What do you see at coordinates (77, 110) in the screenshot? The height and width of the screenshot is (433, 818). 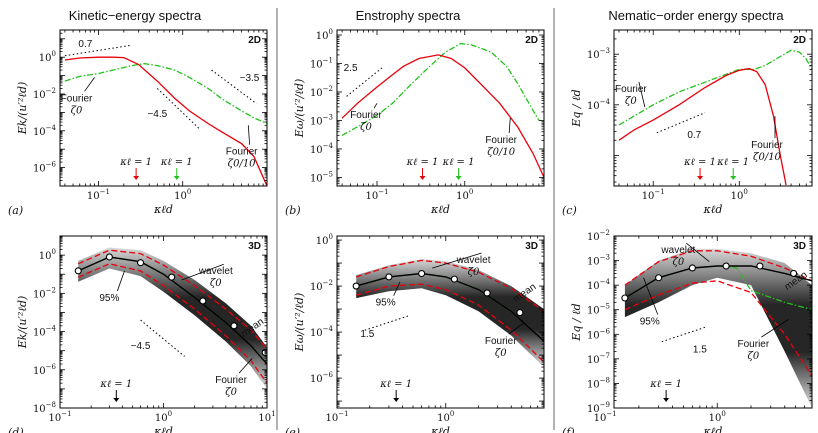 I see `annotation-sub-a-0: ζ0` at bounding box center [77, 110].